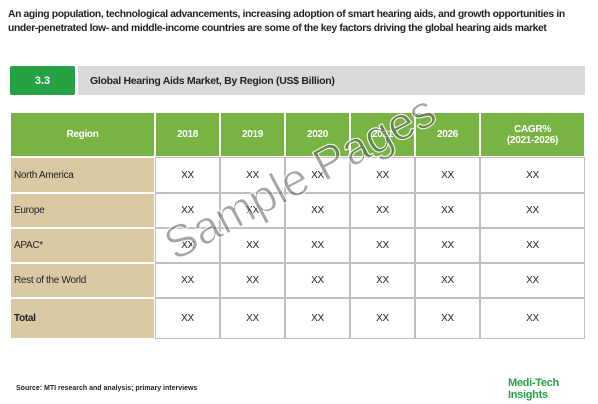  What do you see at coordinates (533, 389) in the screenshot?
I see `brand: Medi-Tech Insights` at bounding box center [533, 389].